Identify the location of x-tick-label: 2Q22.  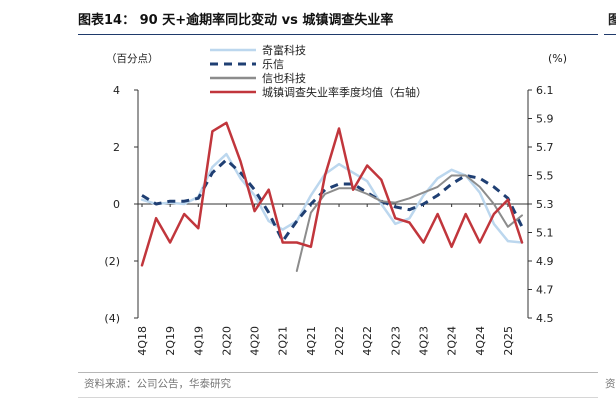
(339, 341).